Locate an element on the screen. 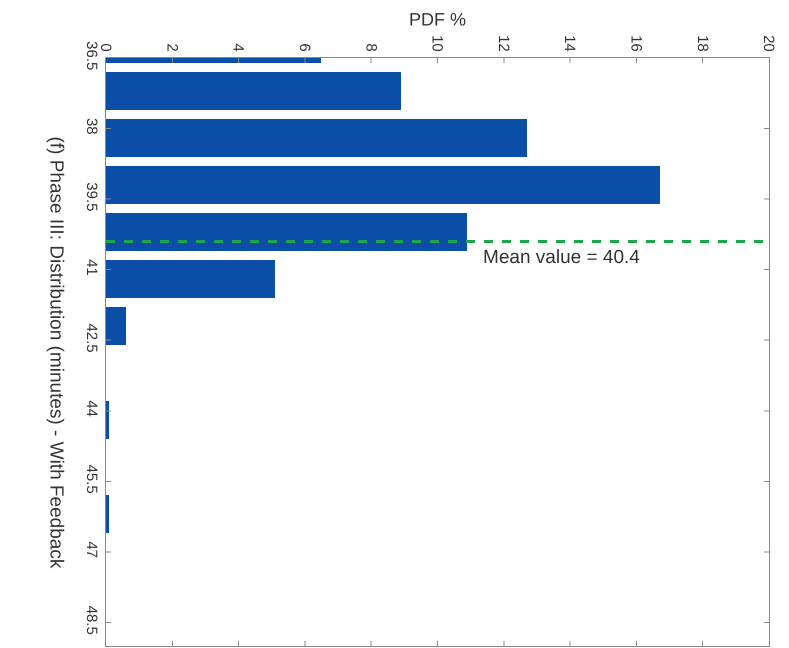 The image size is (789, 648). y-axis-title: (f) Phase III: Distribution (minutes) - With Feedback is located at coordinates (56, 352).